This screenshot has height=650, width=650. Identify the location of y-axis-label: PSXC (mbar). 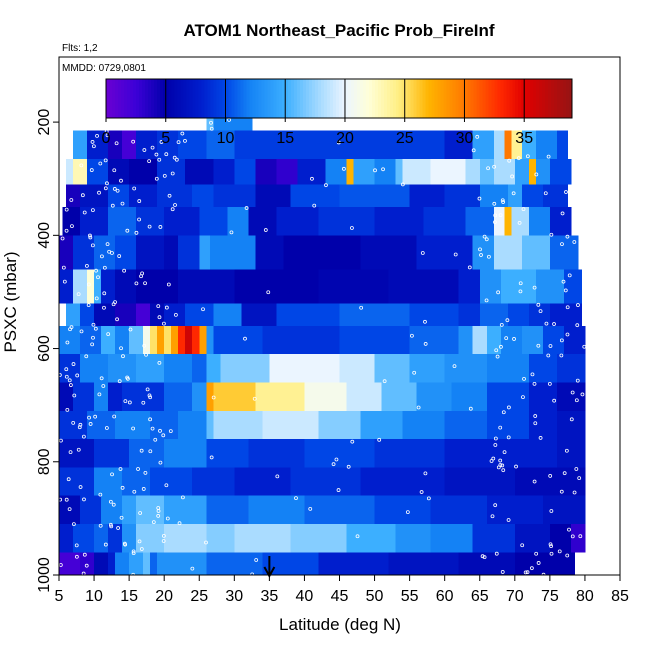
(10, 301).